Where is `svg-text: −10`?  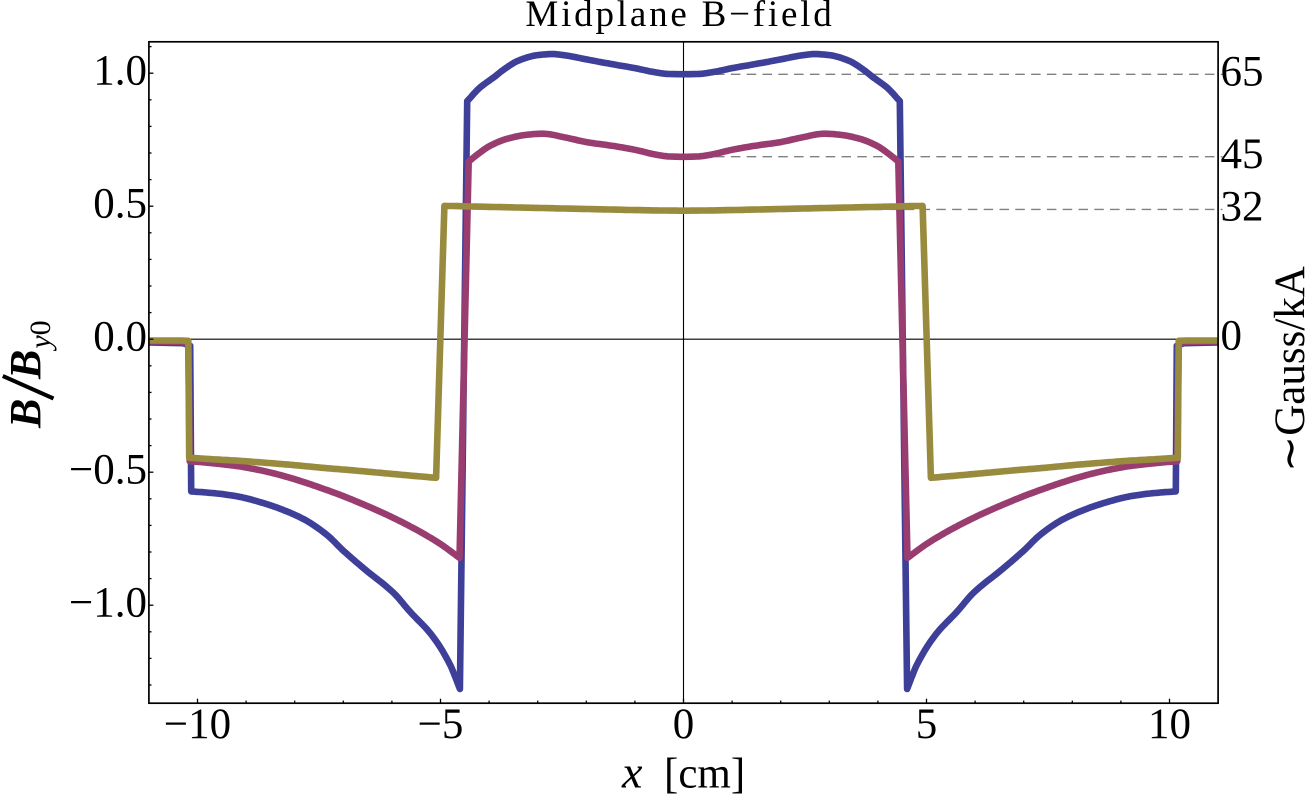 svg-text: −10 is located at coordinates (197, 724).